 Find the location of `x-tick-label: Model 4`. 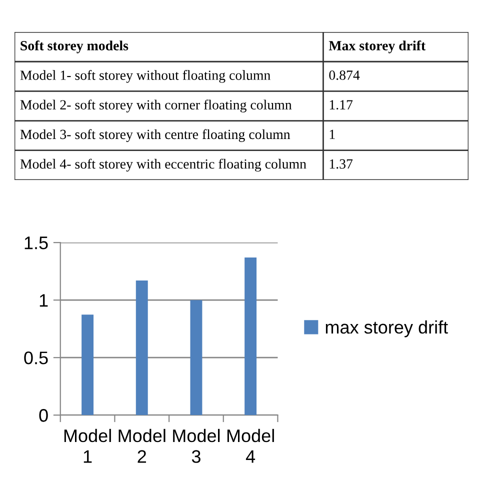

x-tick-label: Model 4 is located at coordinates (250, 445).